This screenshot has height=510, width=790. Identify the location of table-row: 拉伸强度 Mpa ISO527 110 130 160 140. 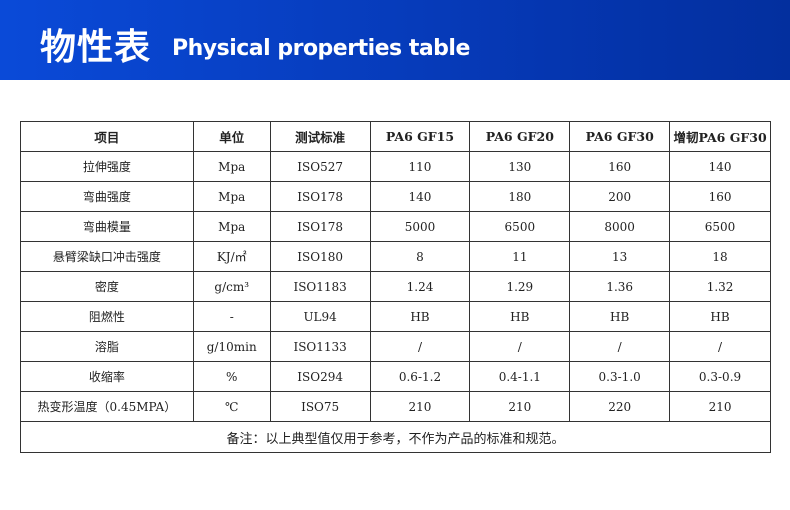
(395, 166).